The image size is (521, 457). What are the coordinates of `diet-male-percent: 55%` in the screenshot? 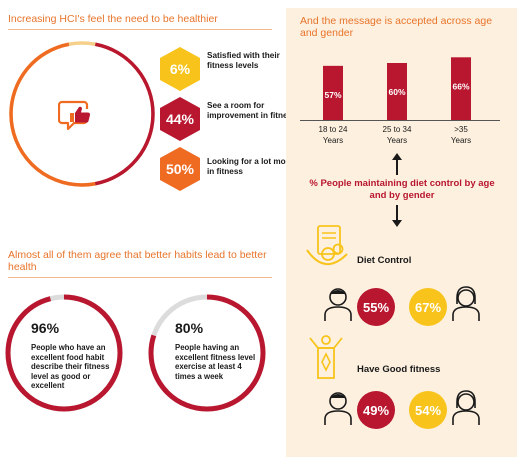 It's located at (376, 307).